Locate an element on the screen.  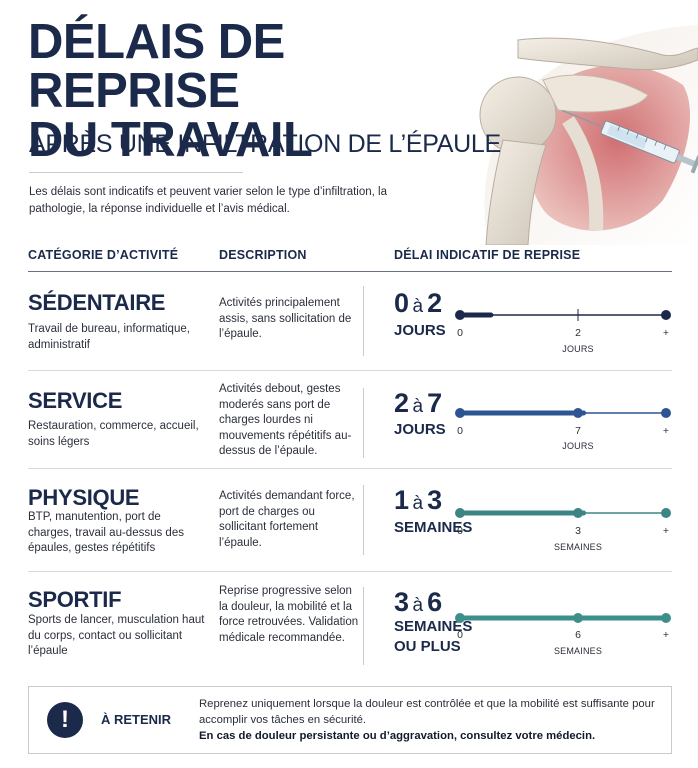
delay-from: 3 is located at coordinates (401, 602).